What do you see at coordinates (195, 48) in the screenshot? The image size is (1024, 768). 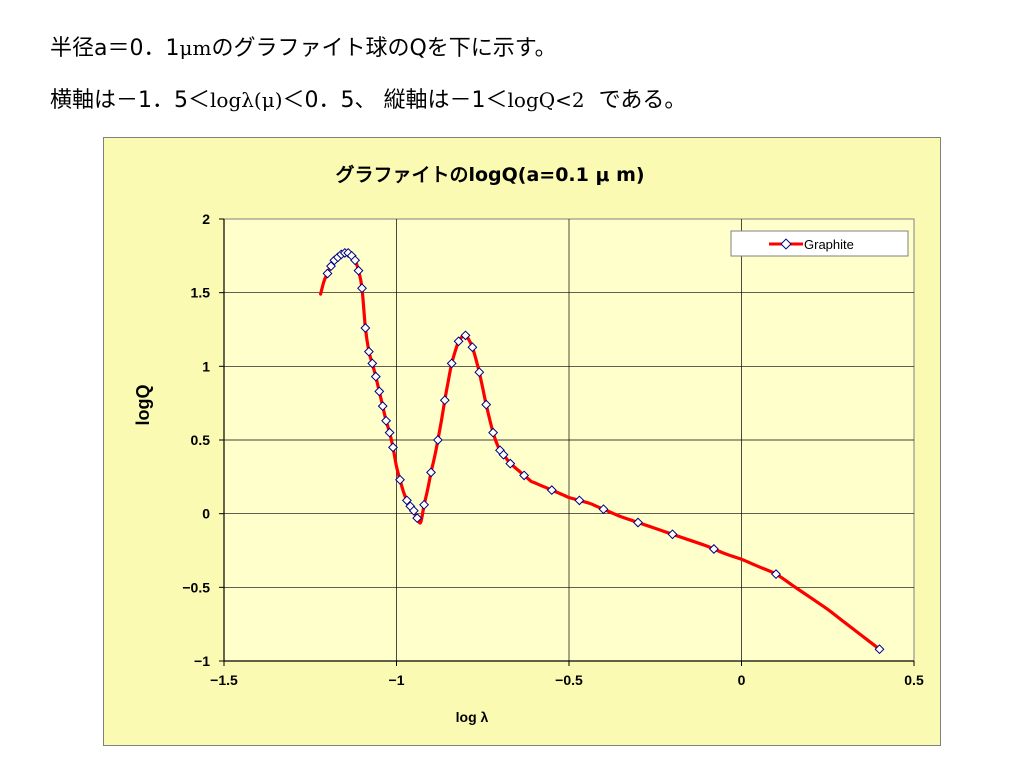 I see `line1-unit: μm` at bounding box center [195, 48].